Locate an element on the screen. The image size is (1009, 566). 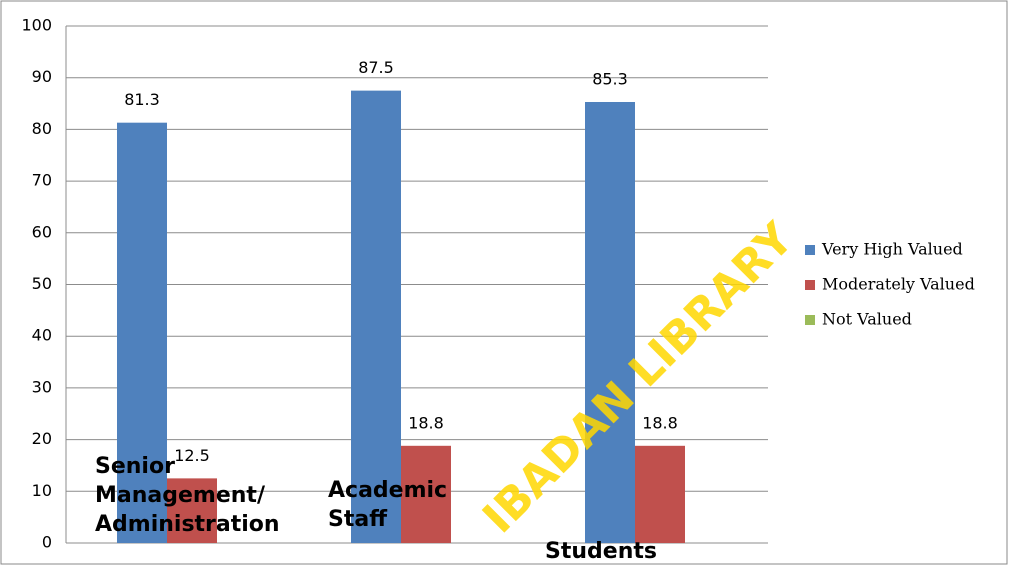
y-tick-label: 40 is located at coordinates (42, 335).